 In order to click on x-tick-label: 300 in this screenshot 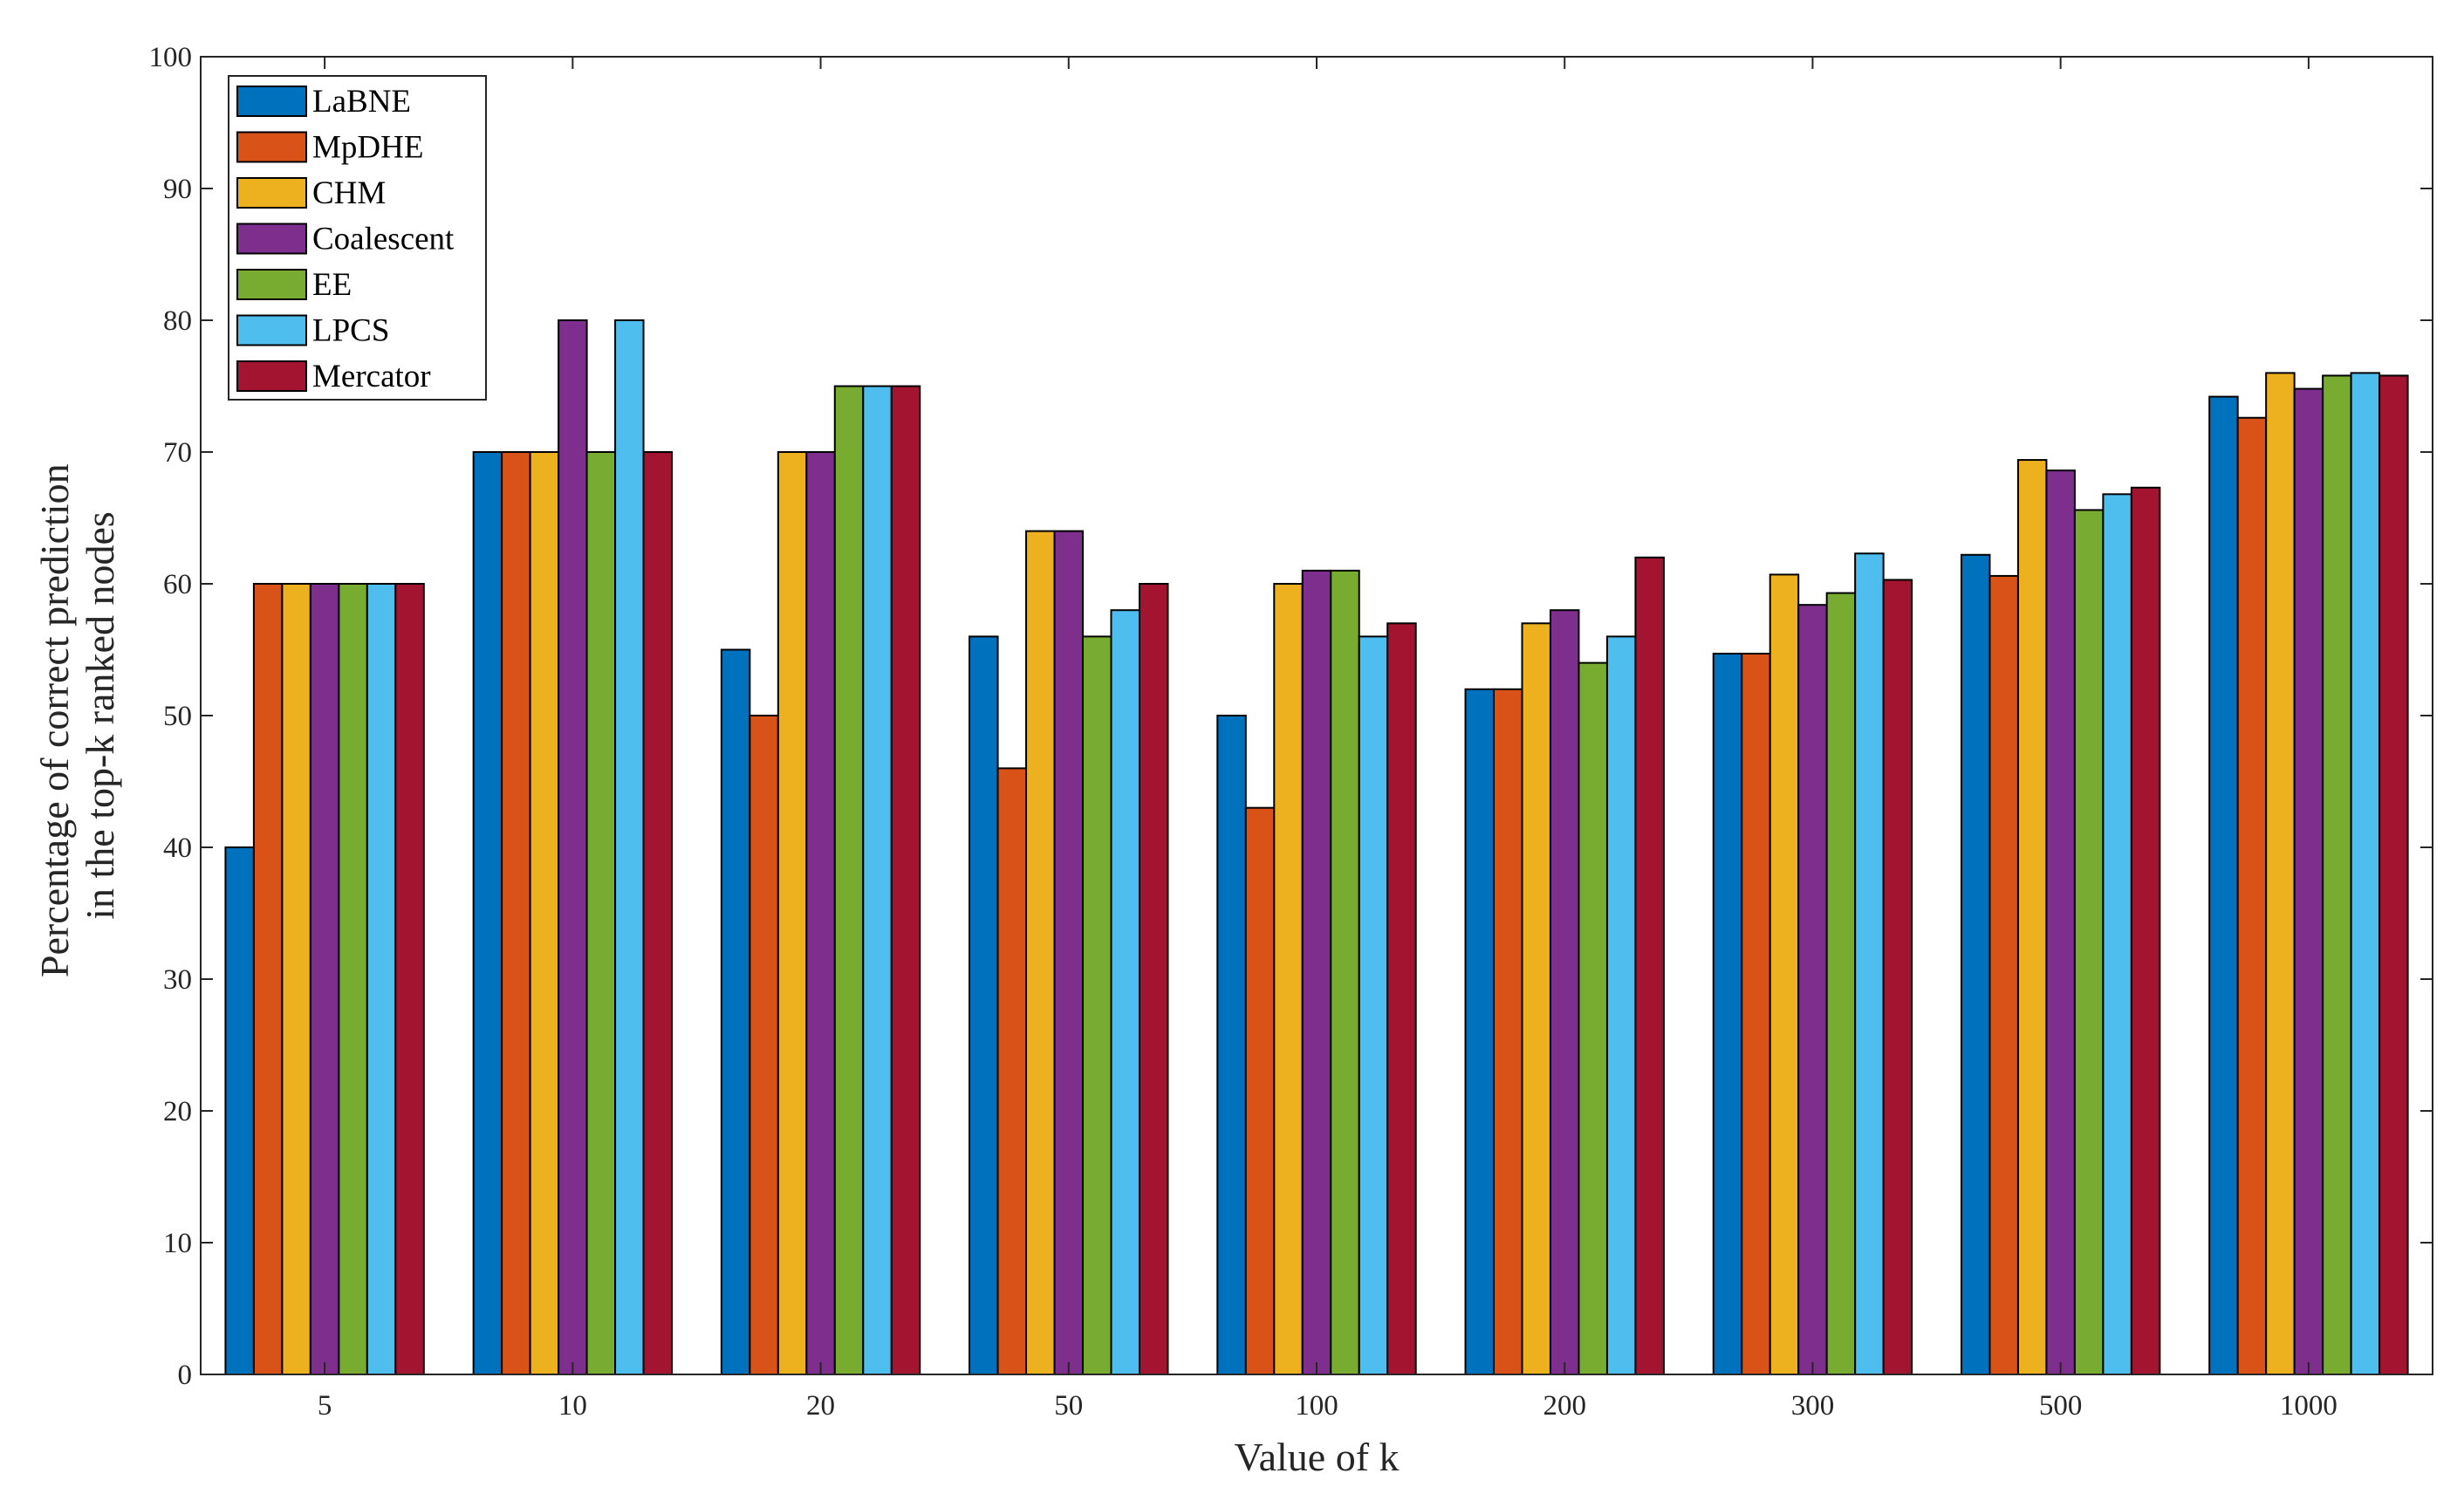, I will do `click(1813, 1406)`.